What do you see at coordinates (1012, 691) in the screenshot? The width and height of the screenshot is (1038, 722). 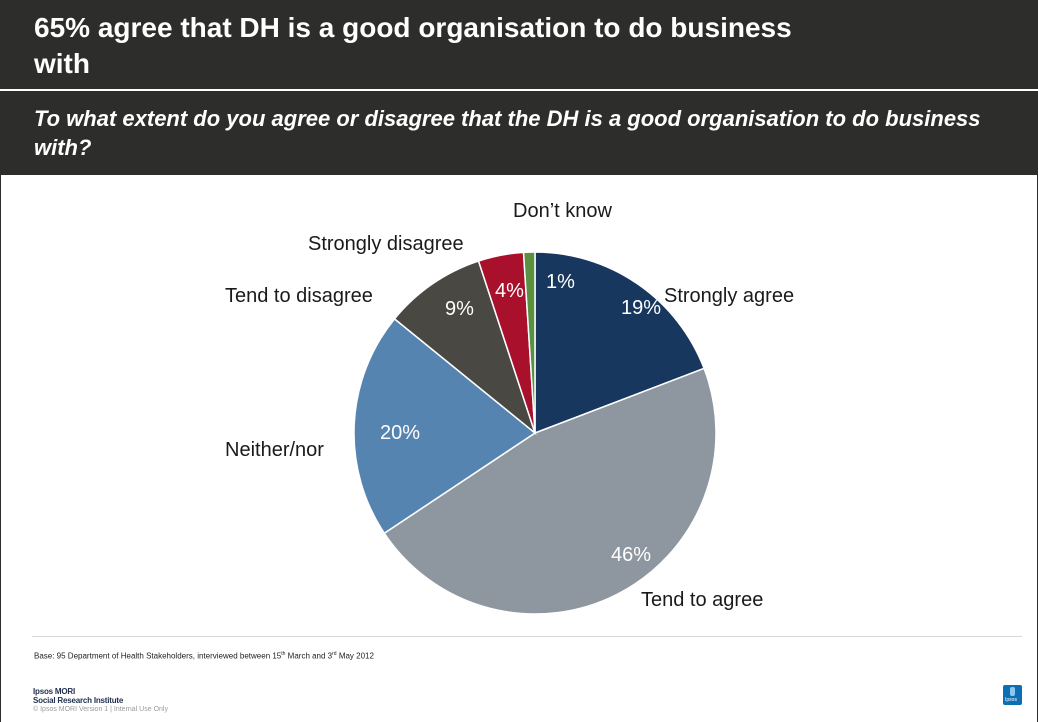 I see `brand-mark` at bounding box center [1012, 691].